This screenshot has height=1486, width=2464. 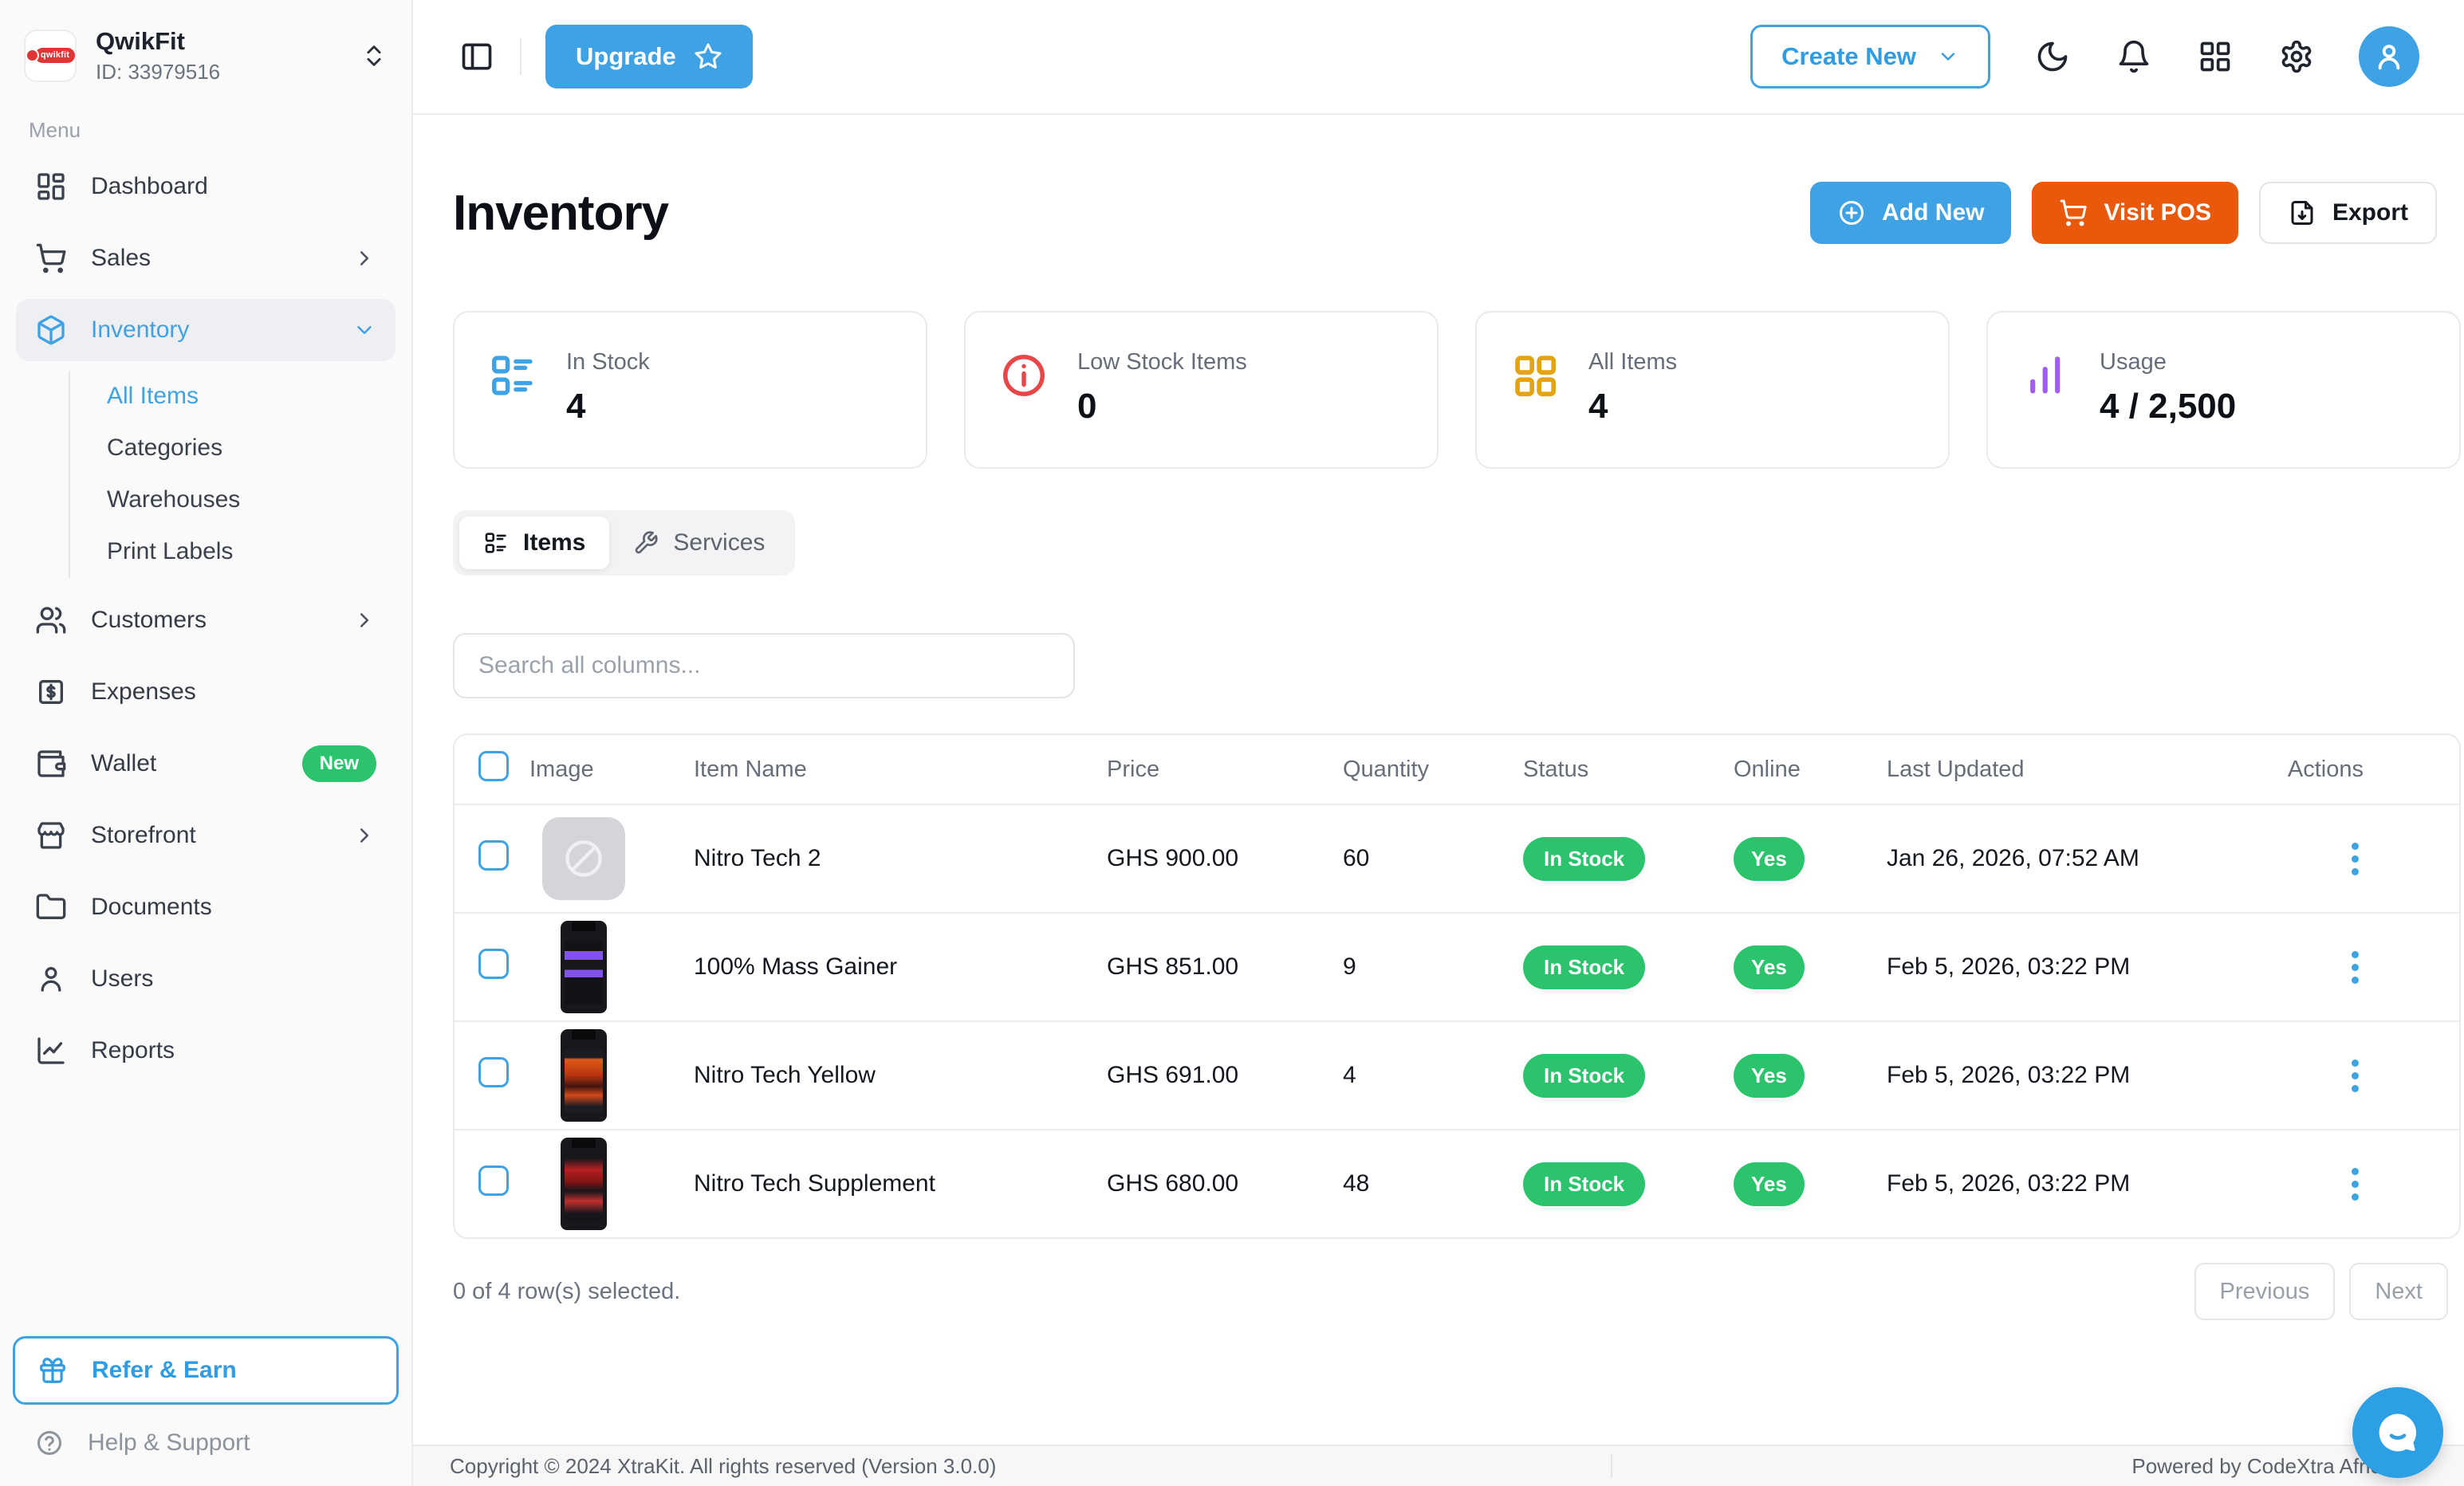 I want to click on storefront-icon, so click(x=51, y=835).